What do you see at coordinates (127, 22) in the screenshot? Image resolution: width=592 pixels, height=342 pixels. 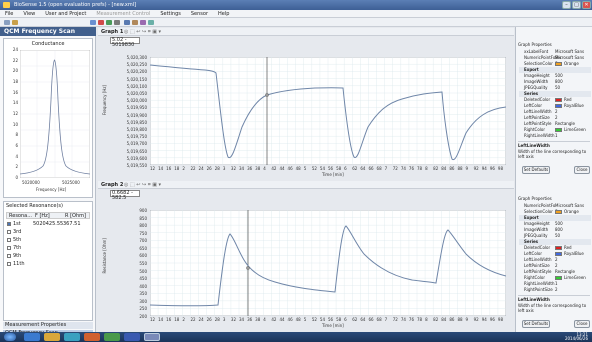 I see `save-icon` at bounding box center [127, 22].